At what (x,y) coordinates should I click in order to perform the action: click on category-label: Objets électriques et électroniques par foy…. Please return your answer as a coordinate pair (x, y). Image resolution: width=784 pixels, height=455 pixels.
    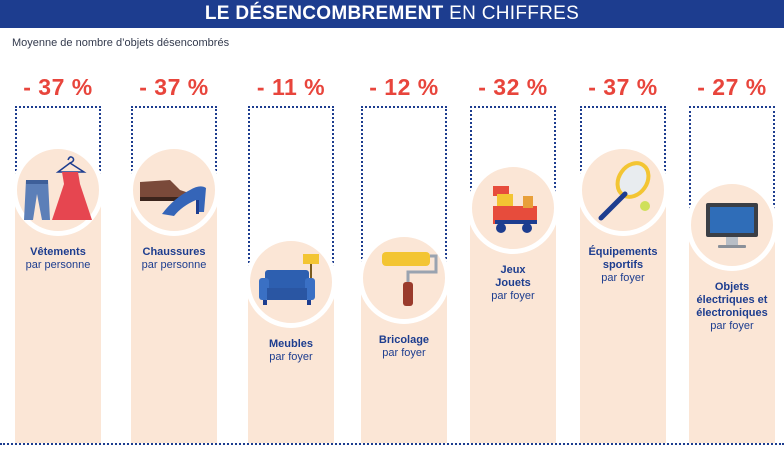
    Looking at the image, I should click on (729, 307).